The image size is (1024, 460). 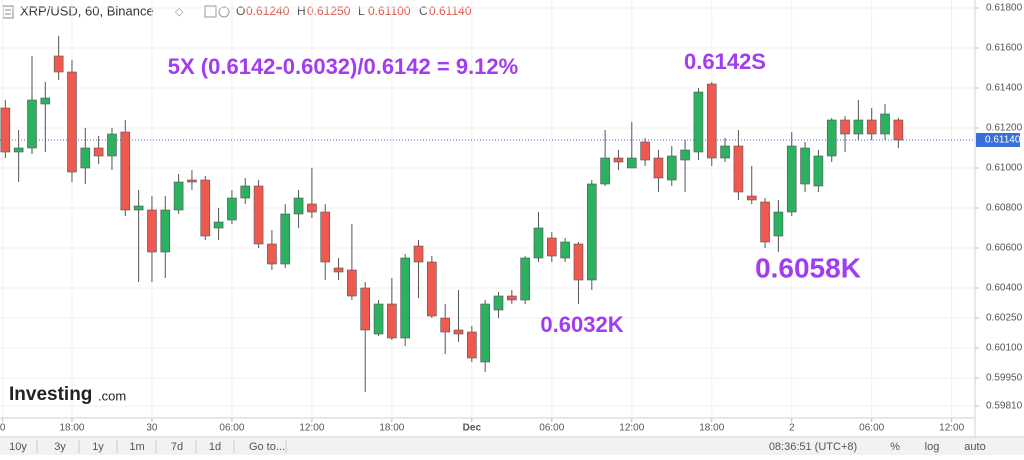 What do you see at coordinates (240, 11) in the screenshot?
I see `ohlc-key: O` at bounding box center [240, 11].